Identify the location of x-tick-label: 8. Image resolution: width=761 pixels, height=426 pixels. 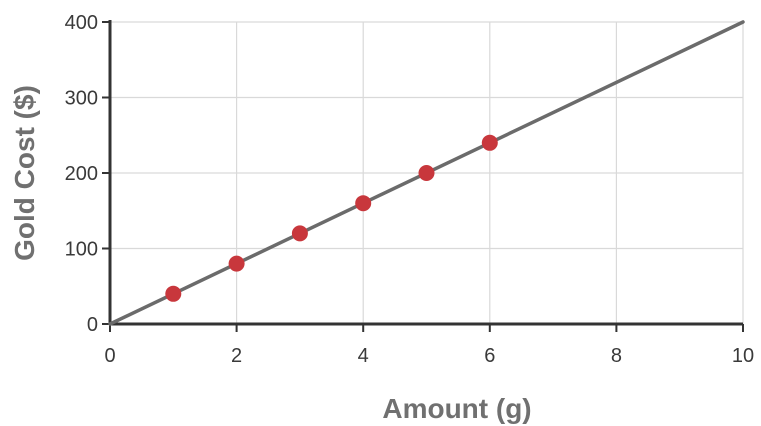
(616, 356).